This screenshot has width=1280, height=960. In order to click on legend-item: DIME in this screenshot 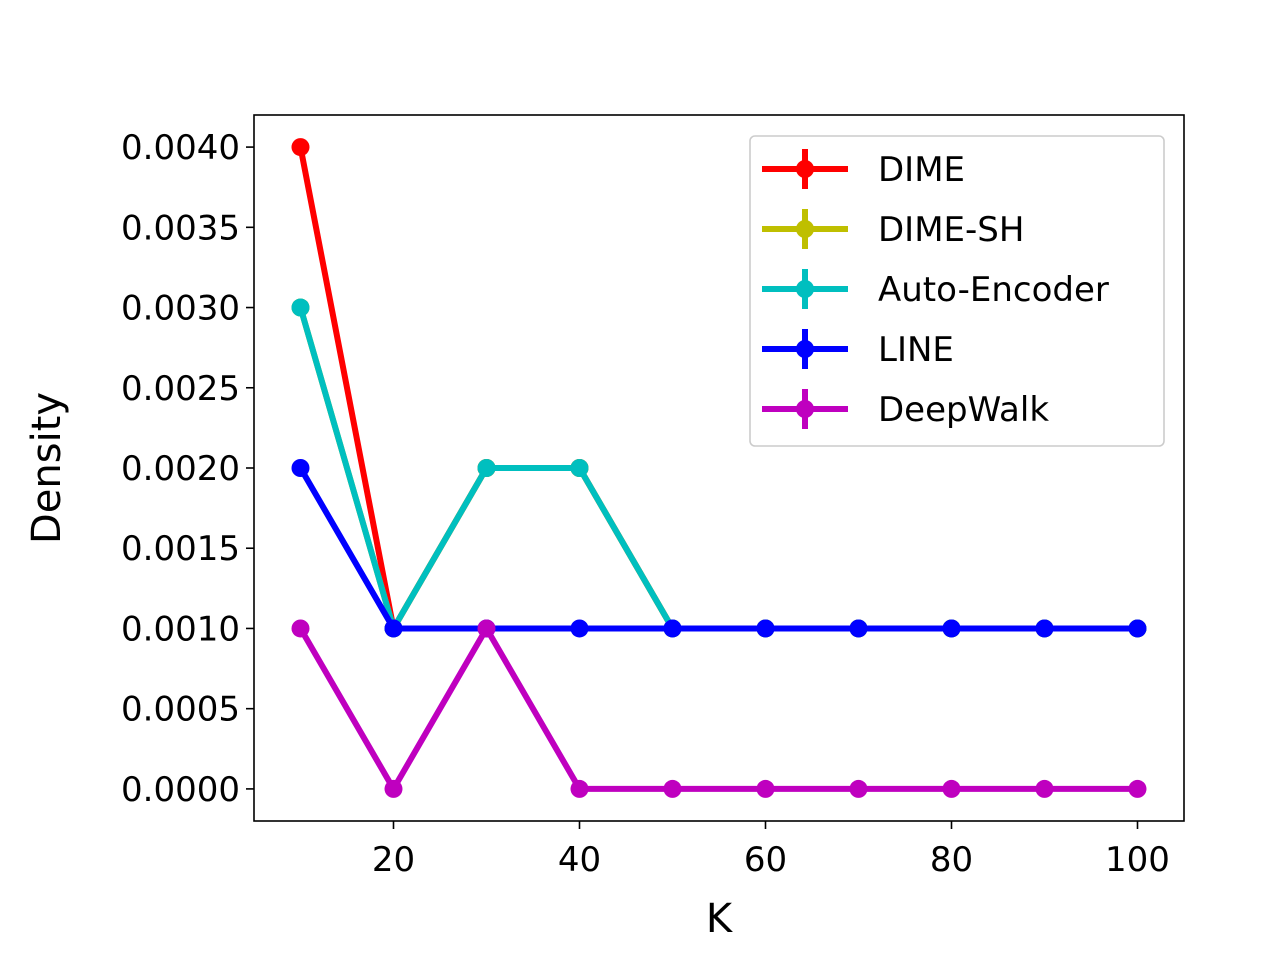, I will do `click(863, 169)`.